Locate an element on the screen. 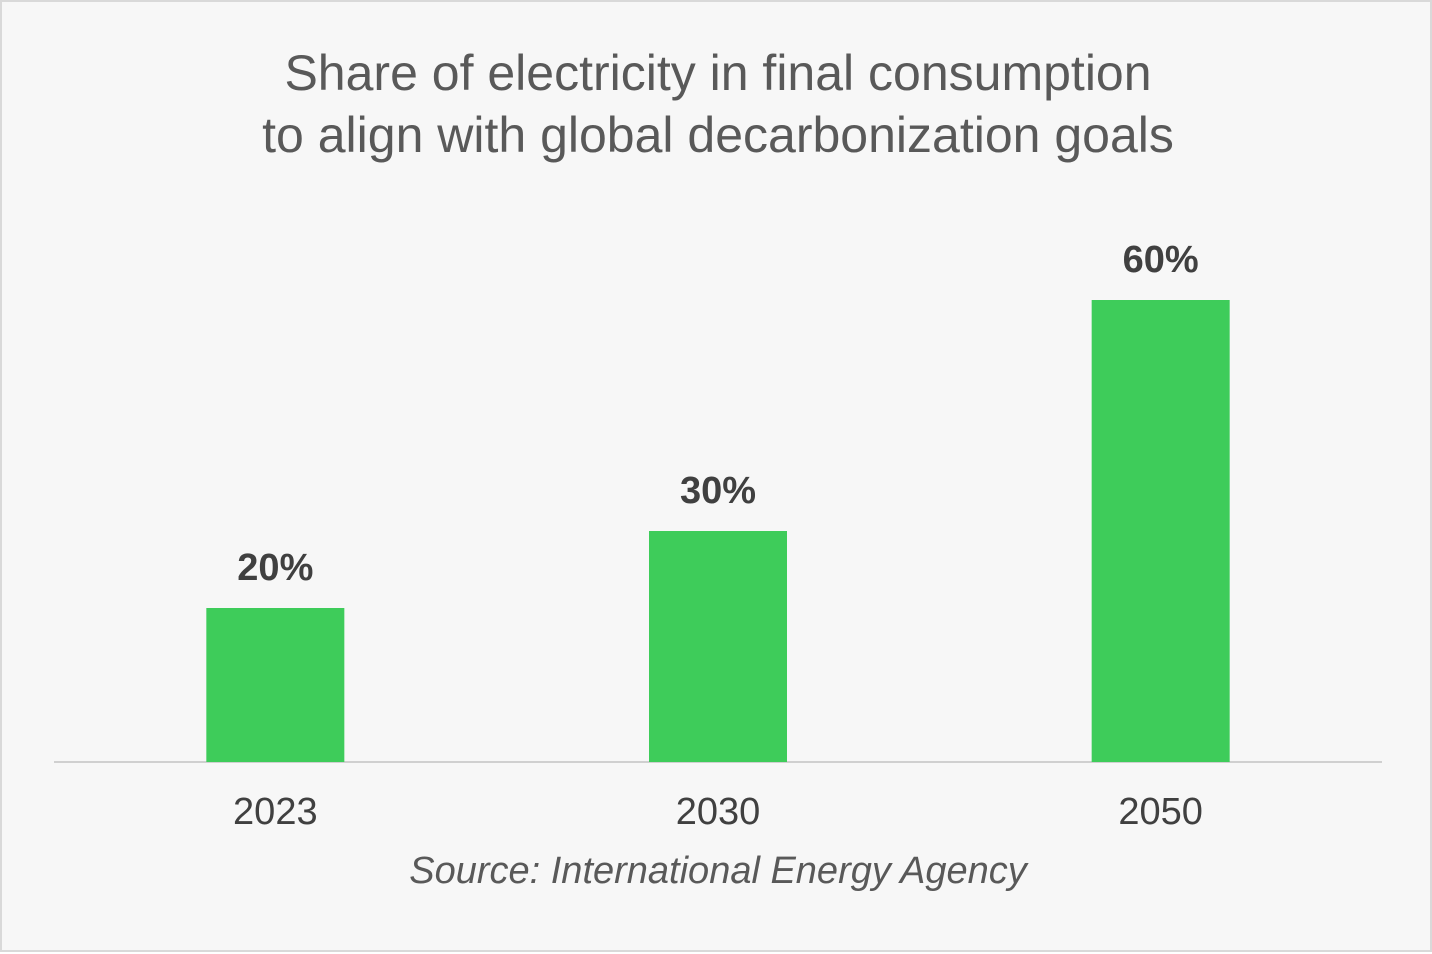 This screenshot has width=1432, height=954. bar-2050 is located at coordinates (1160, 531).